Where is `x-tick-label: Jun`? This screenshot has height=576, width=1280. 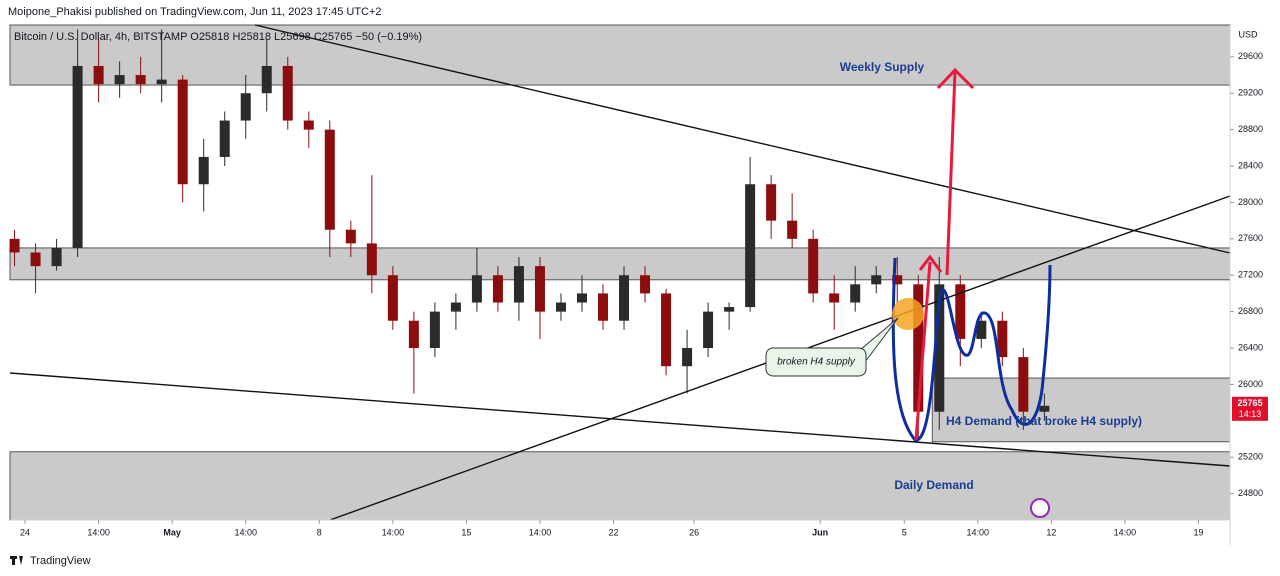
x-tick-label: Jun is located at coordinates (820, 532).